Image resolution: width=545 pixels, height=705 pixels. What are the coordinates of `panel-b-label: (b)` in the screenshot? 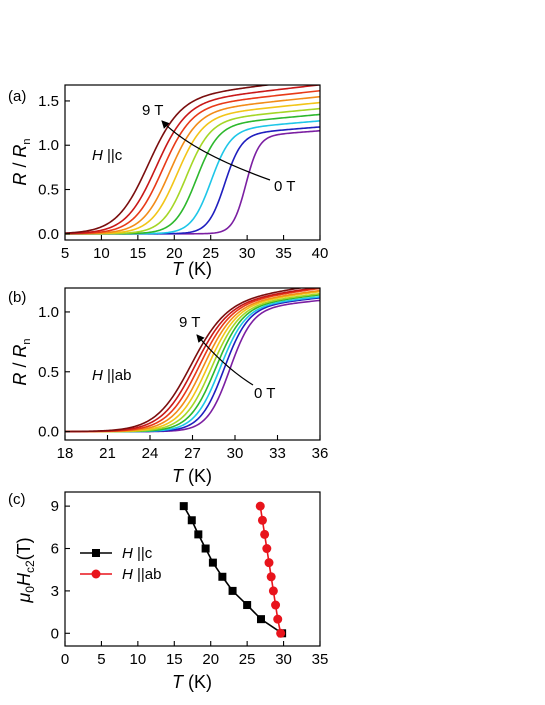 It's located at (17, 297).